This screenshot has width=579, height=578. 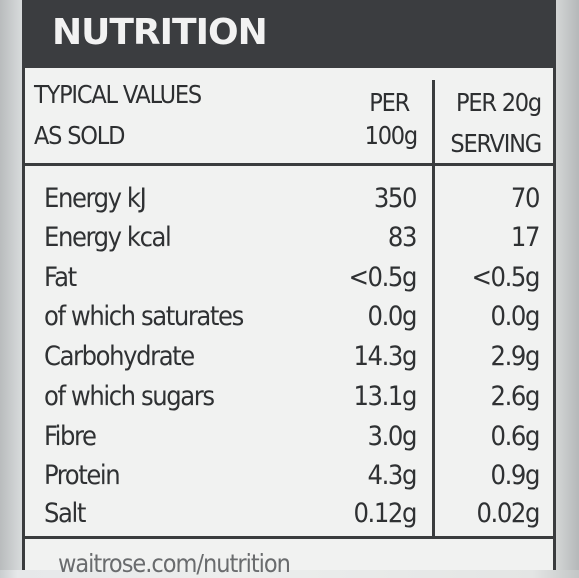 I want to click on per-100g-value: 0.0g, so click(x=392, y=316).